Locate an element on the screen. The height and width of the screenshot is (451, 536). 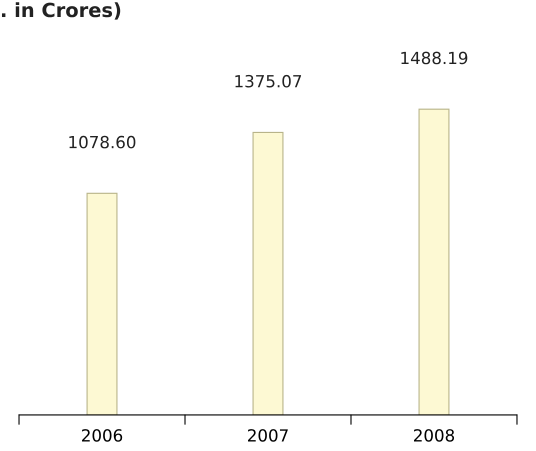
x-tick-label: 2007 is located at coordinates (268, 435).